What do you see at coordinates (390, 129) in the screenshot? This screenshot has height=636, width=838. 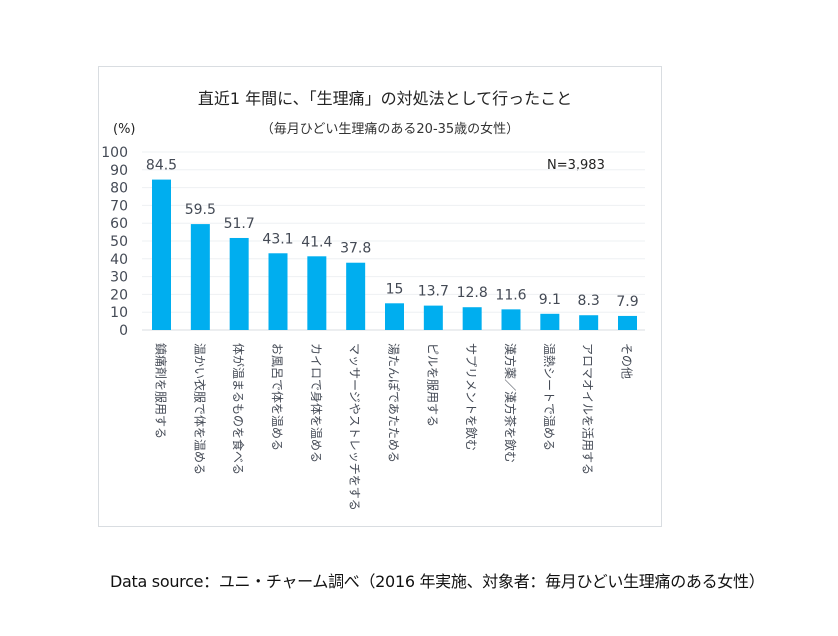 I see `chart-subtitle: （毎月ひどい生理痛のある20-35歳の女性）` at bounding box center [390, 129].